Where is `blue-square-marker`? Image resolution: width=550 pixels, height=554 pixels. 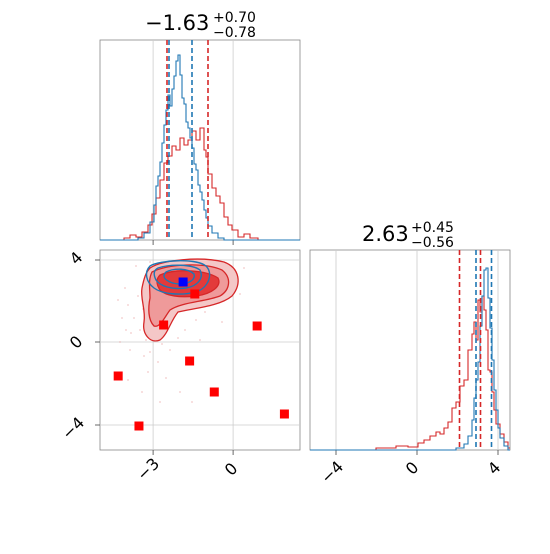
blue-square-marker is located at coordinates (183, 282).